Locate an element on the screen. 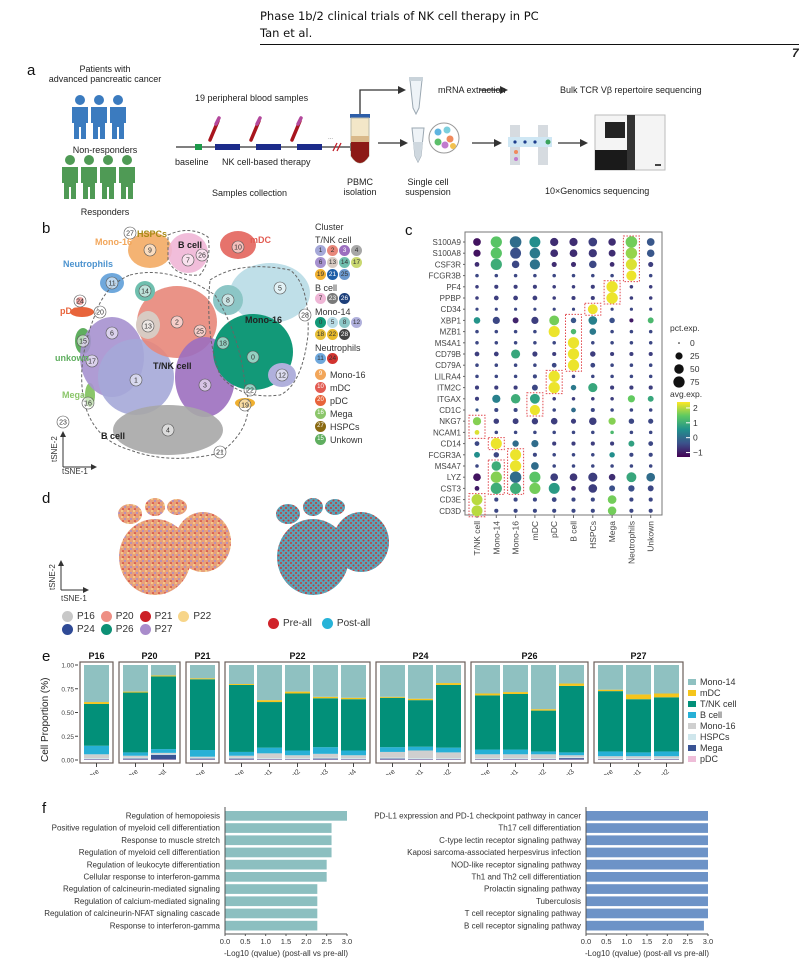 Image resolution: width=799 pixels, height=977 pixels. gene-label: CD1C is located at coordinates (450, 410).